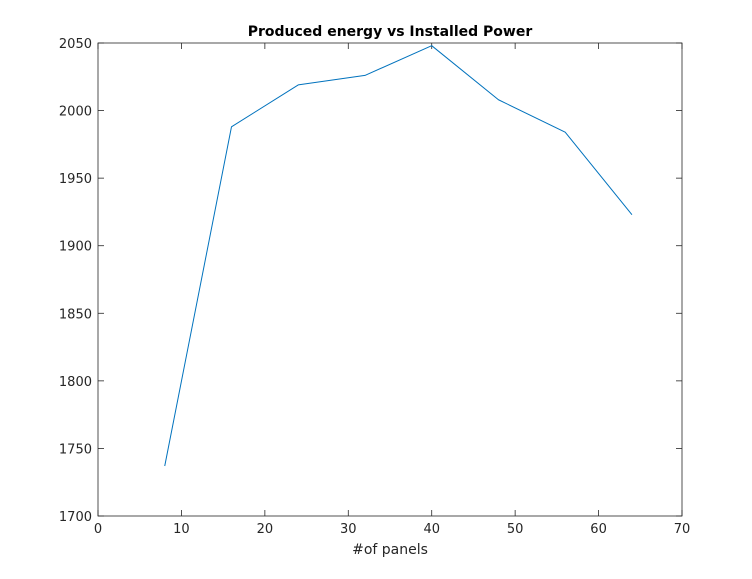  I want to click on y-tick-label: 1850, so click(75, 314).